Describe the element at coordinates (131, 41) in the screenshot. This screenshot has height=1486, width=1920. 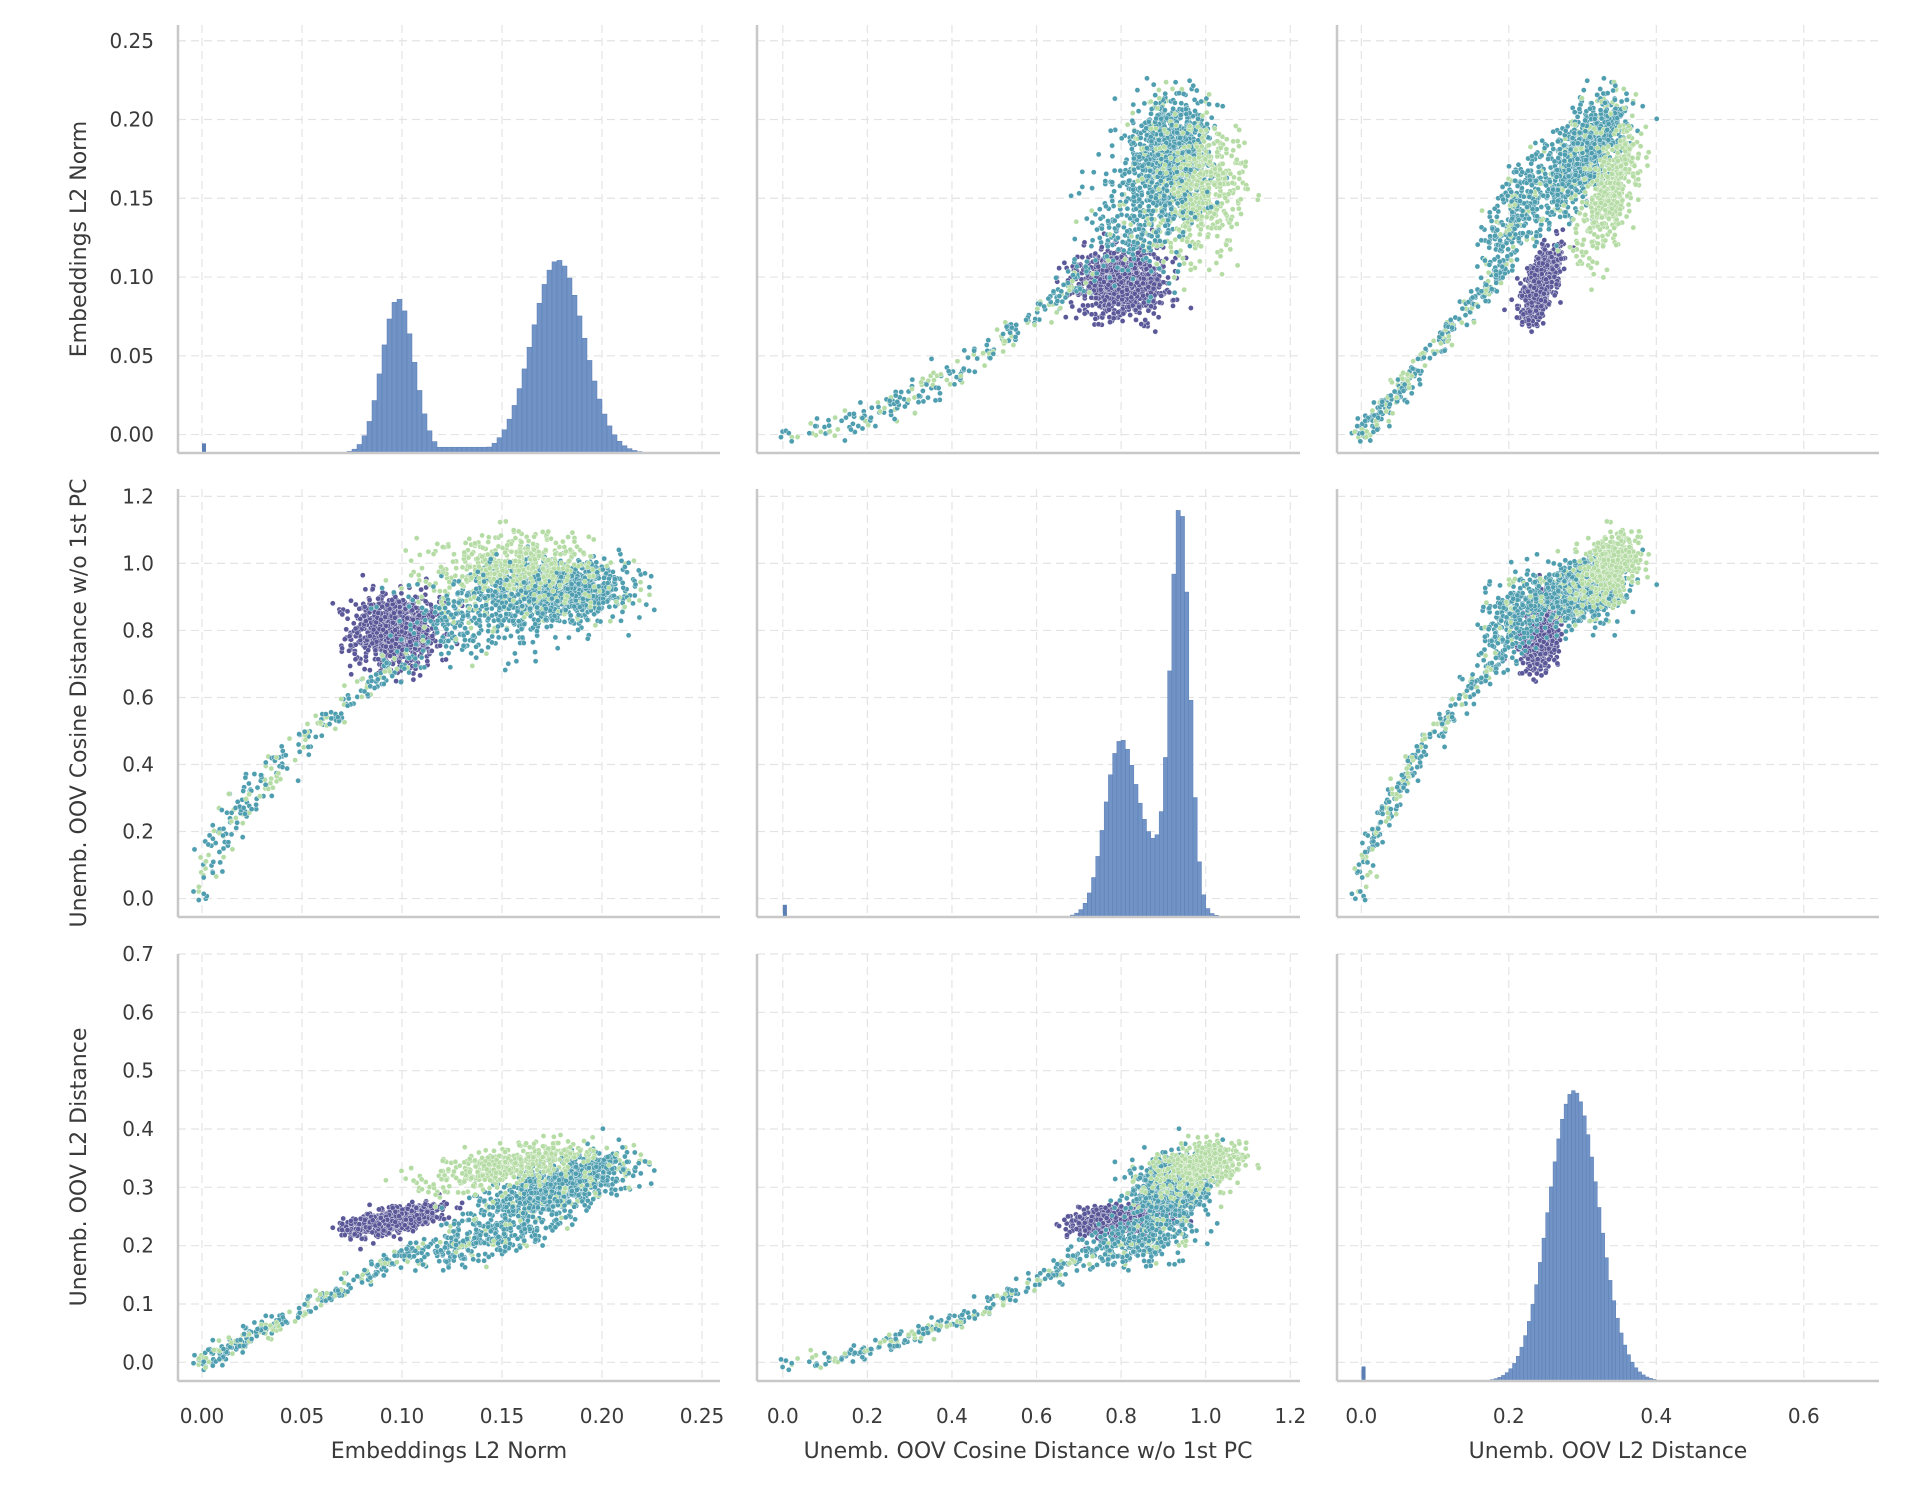
I see `y-tick-label: 0.25` at that location.